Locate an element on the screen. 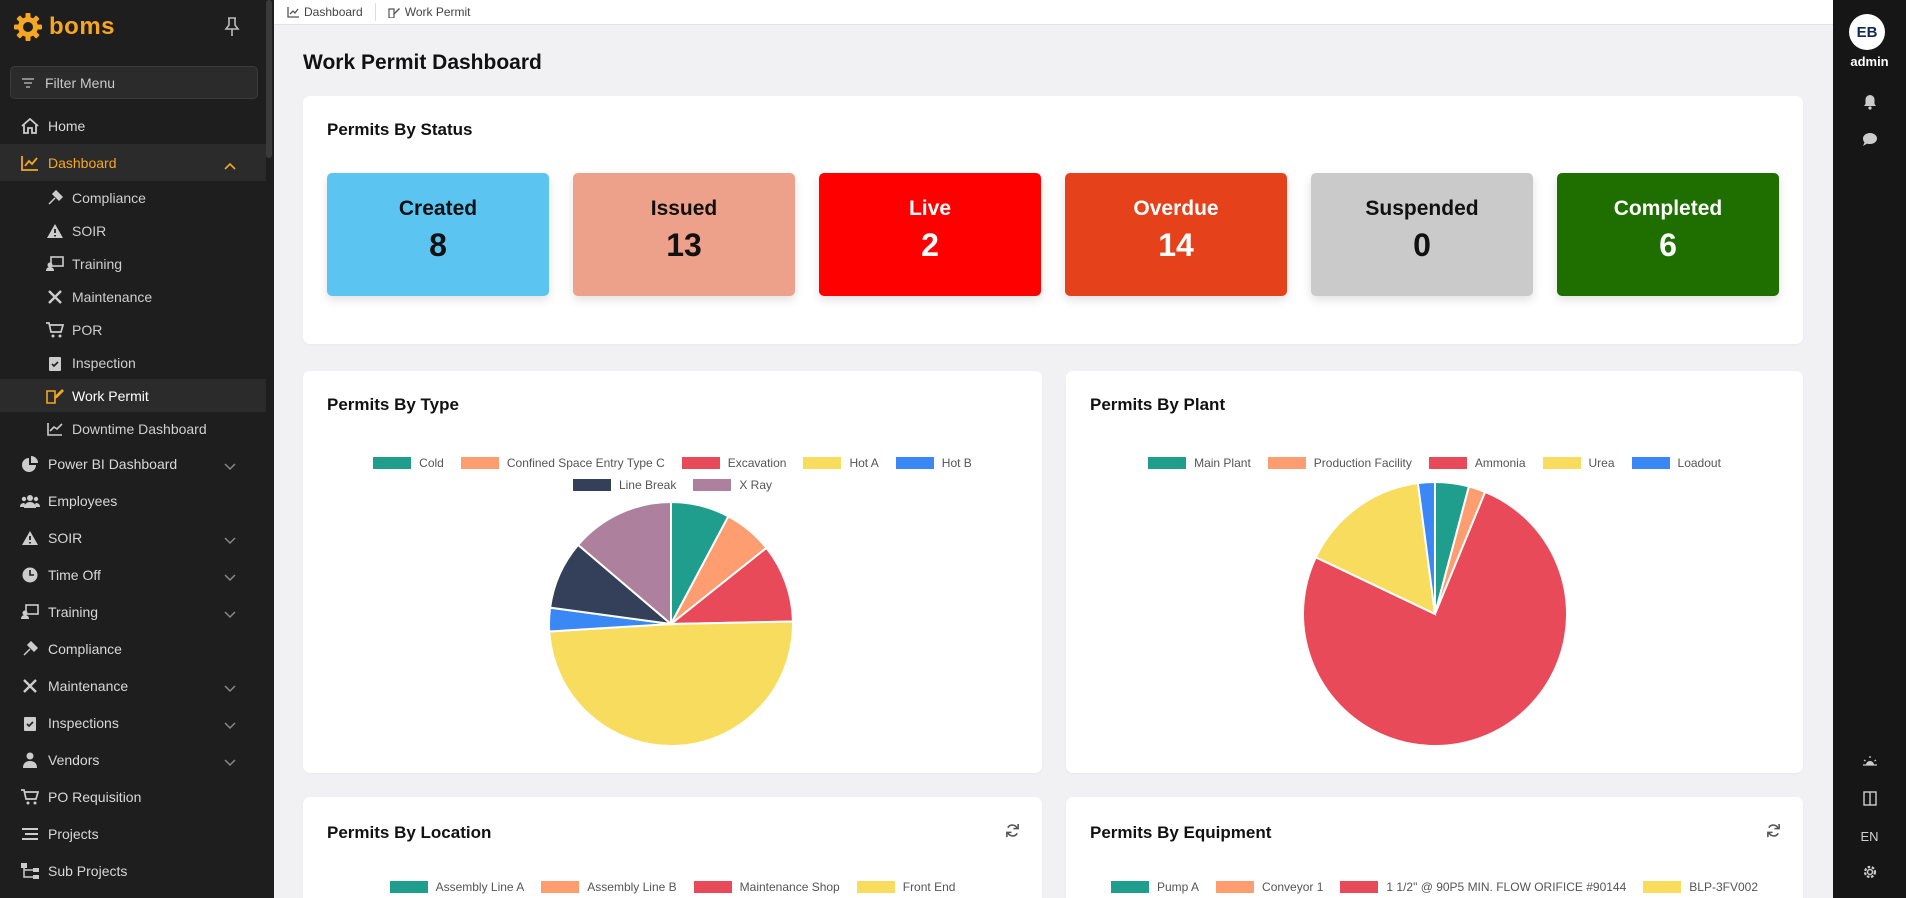 This screenshot has width=1906, height=898. pie-slice-main-plant is located at coordinates (1452, 547).